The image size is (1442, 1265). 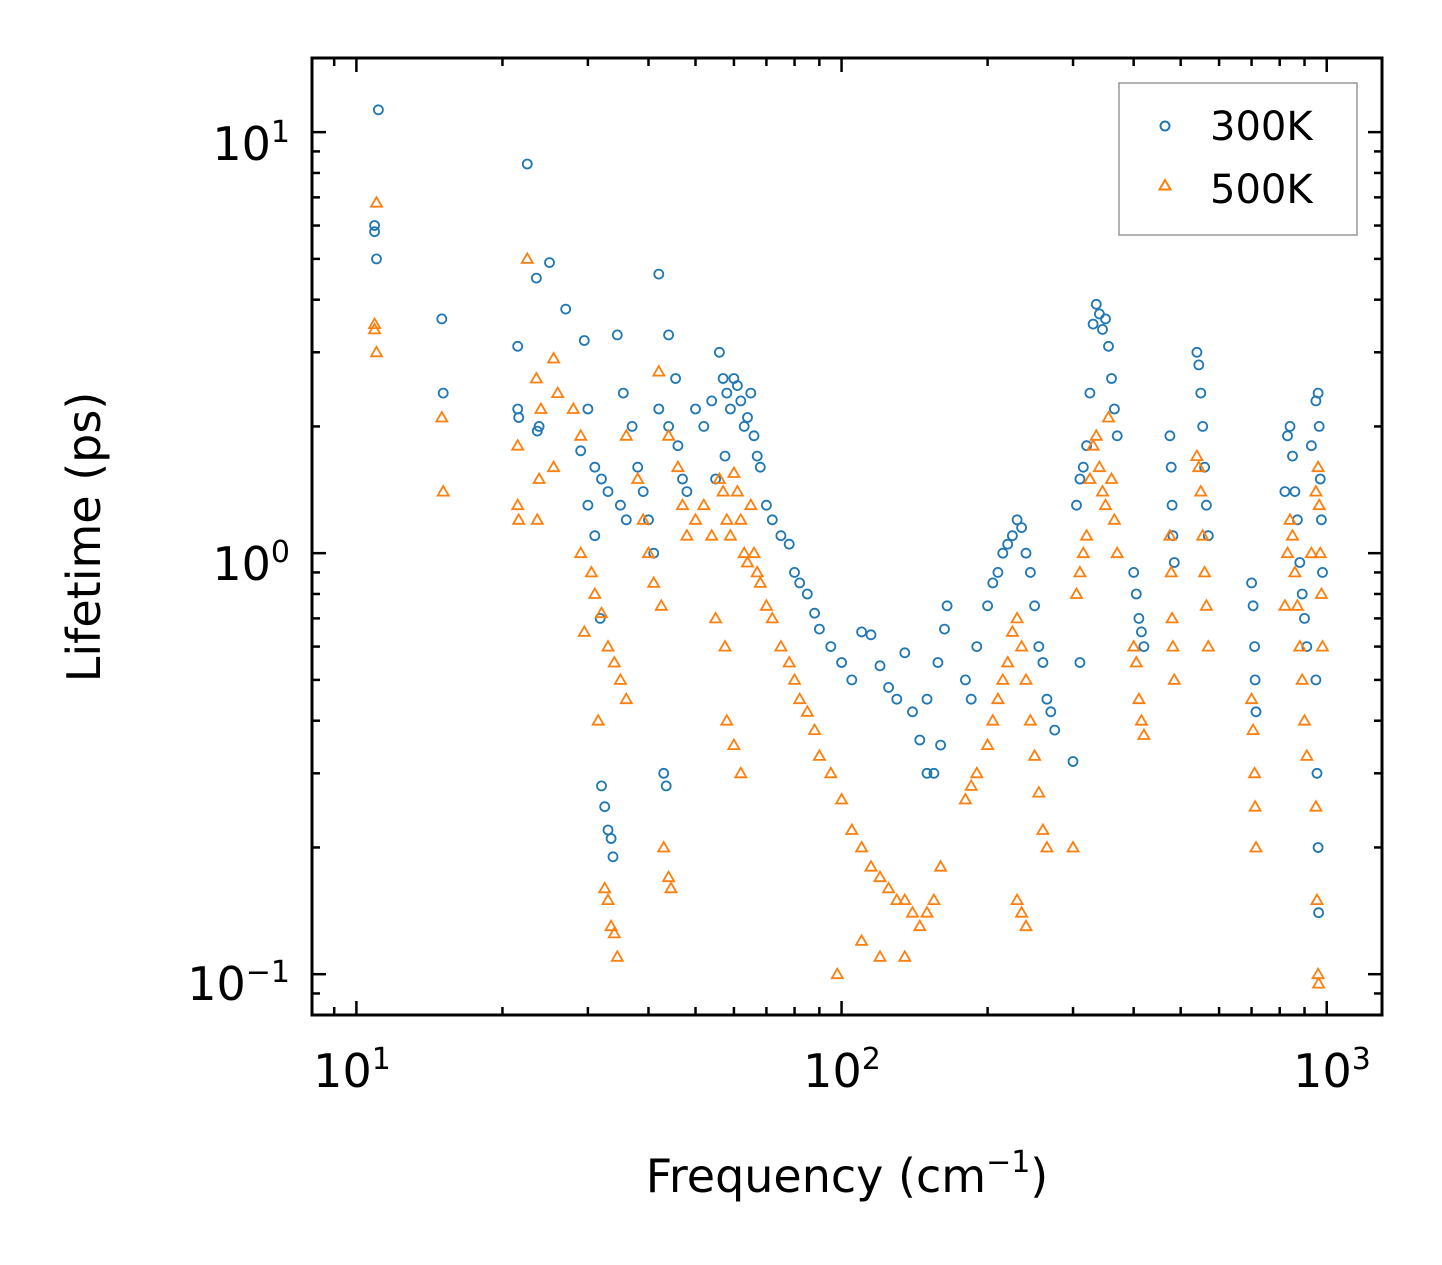 I want to click on y-axis-title: Lifetime (ps), so click(x=84, y=537).